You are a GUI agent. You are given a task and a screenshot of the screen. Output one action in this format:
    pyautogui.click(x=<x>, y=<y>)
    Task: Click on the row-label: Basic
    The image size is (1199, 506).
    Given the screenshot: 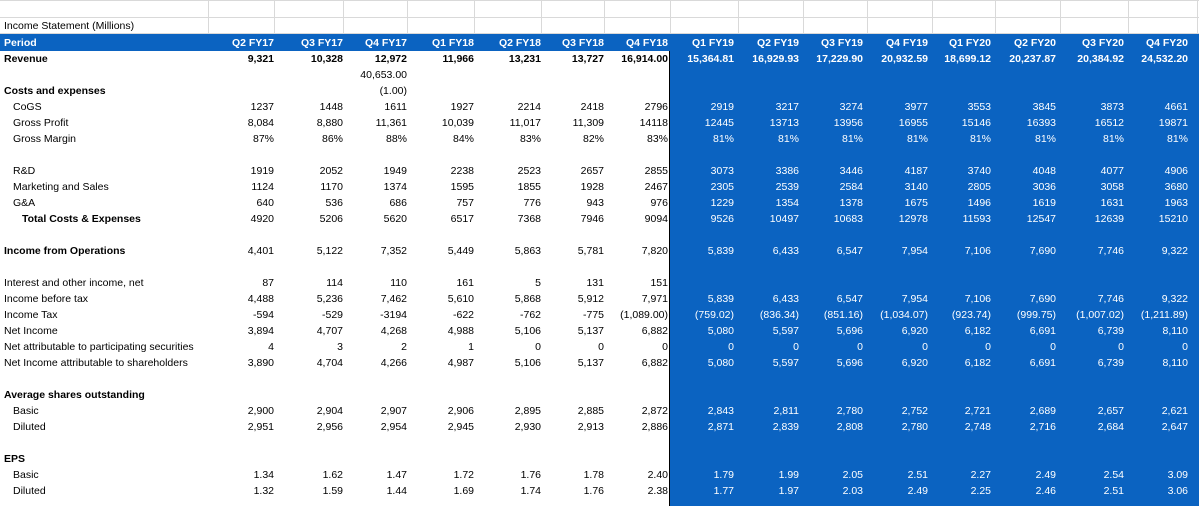 What is the action you would take?
    pyautogui.click(x=26, y=411)
    